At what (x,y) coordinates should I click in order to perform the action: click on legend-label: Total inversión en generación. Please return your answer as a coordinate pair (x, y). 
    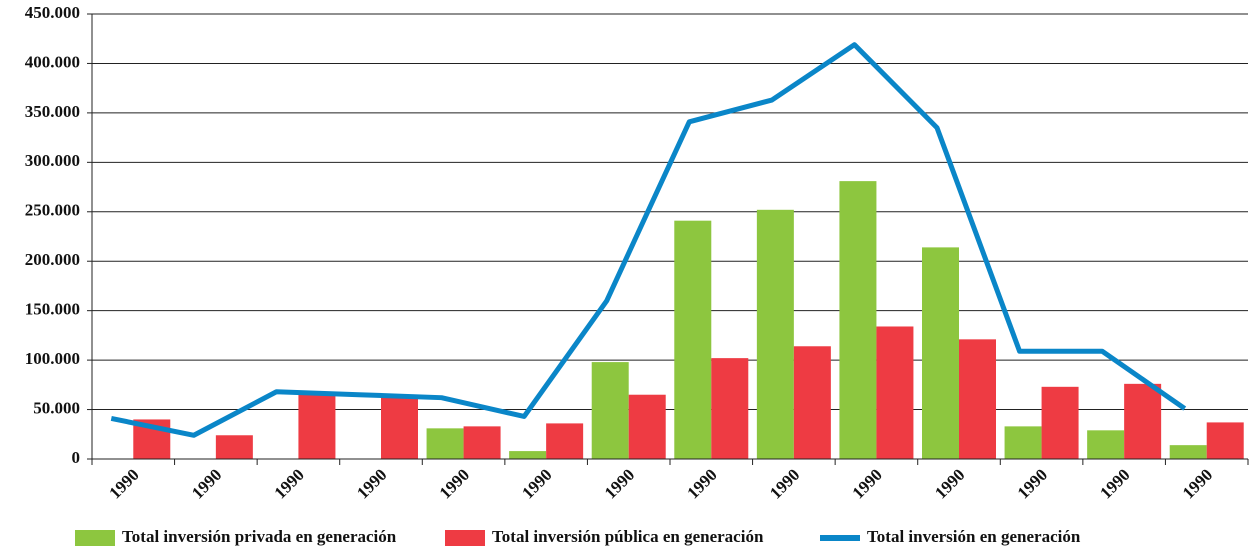
    Looking at the image, I should click on (974, 536).